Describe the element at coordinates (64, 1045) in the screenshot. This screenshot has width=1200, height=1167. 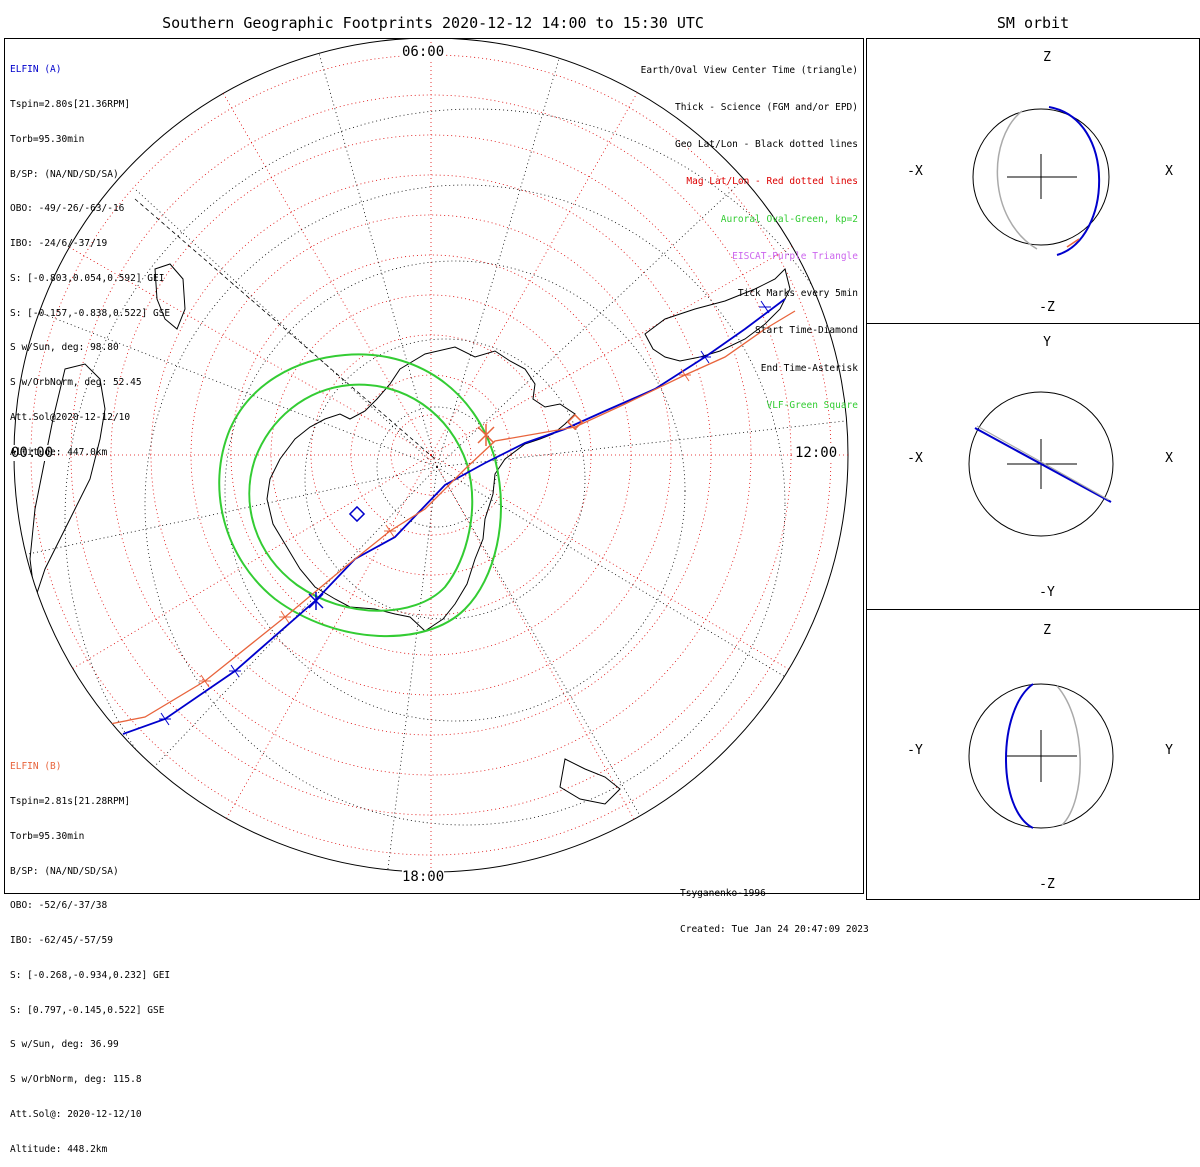
I see `elfin-b-line: S w/Sun, deg: 36.99` at that location.